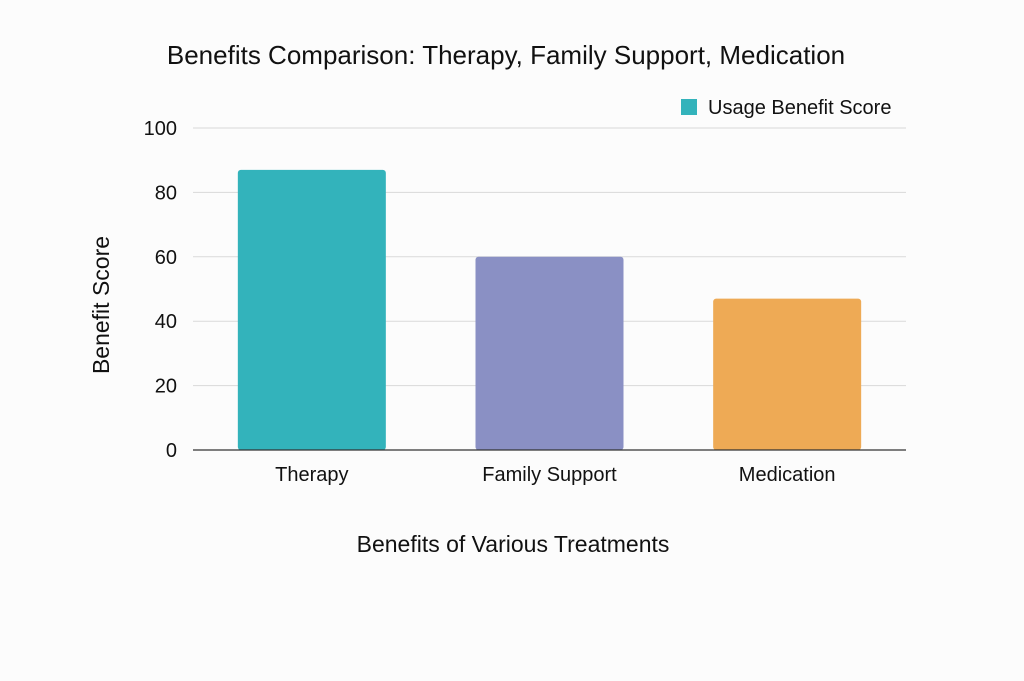  I want to click on legend: Usage Benefit Score, so click(786, 108).